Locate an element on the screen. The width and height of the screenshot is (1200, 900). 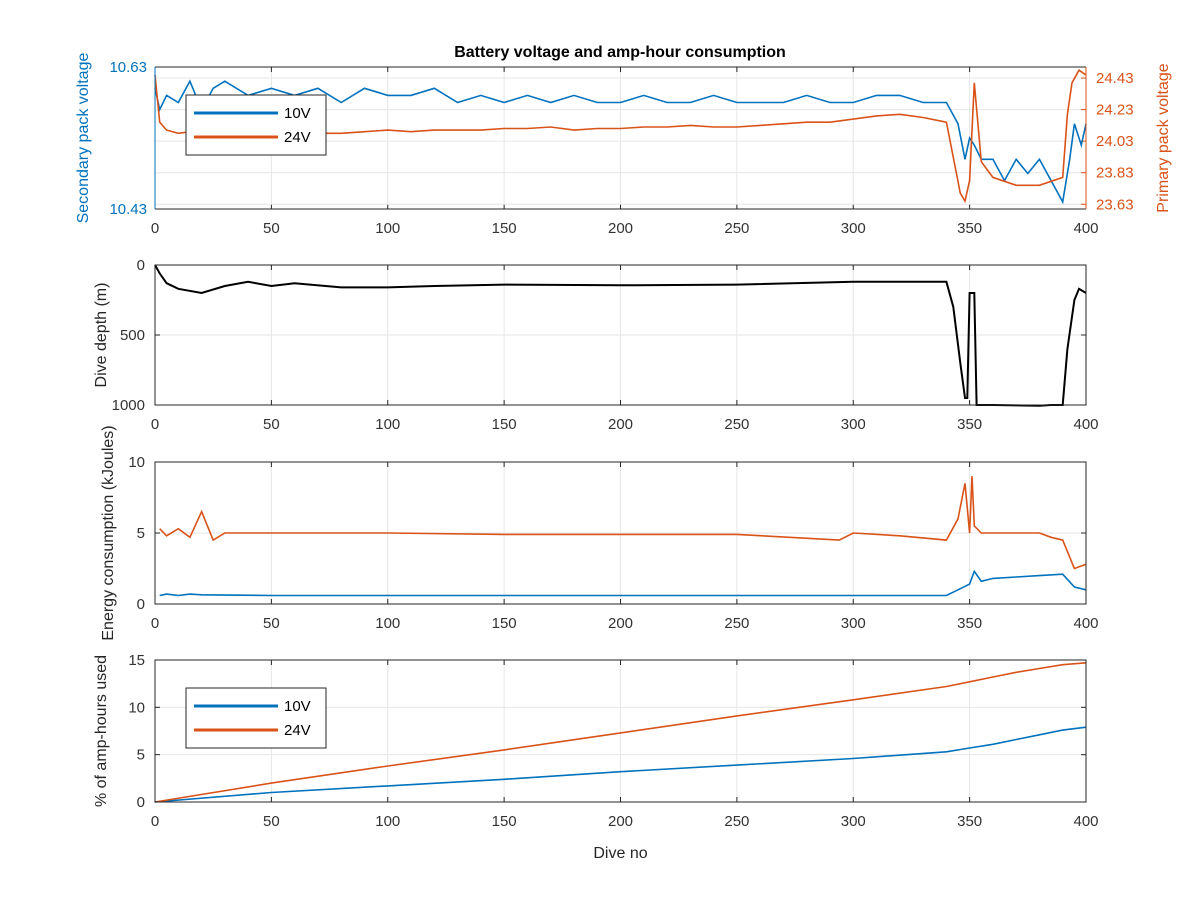
y-axis-label: Dive depth (m) is located at coordinates (101, 335).